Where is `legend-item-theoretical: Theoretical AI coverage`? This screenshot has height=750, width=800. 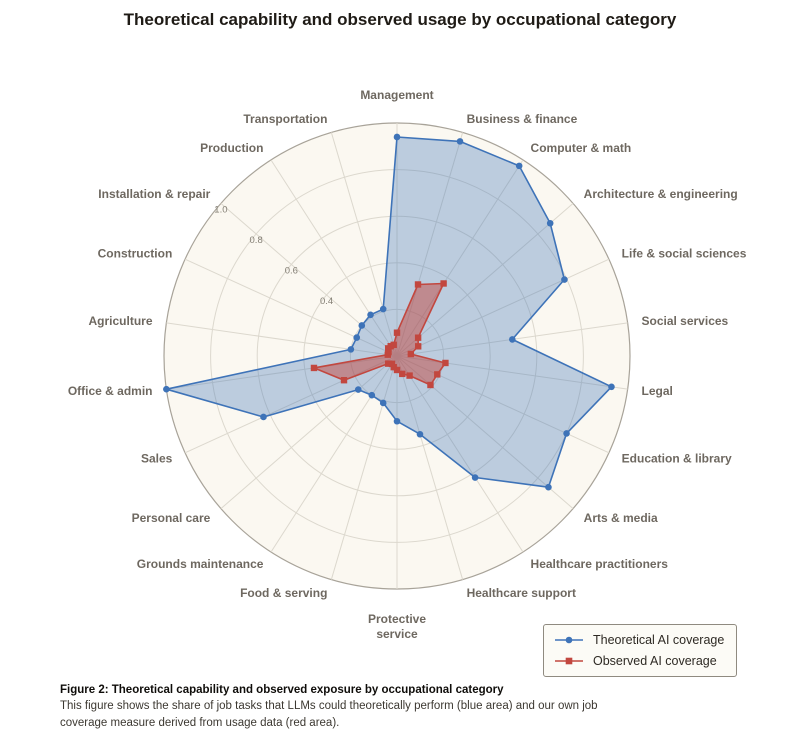
legend-item-theoretical: Theoretical AI coverage is located at coordinates (639, 640).